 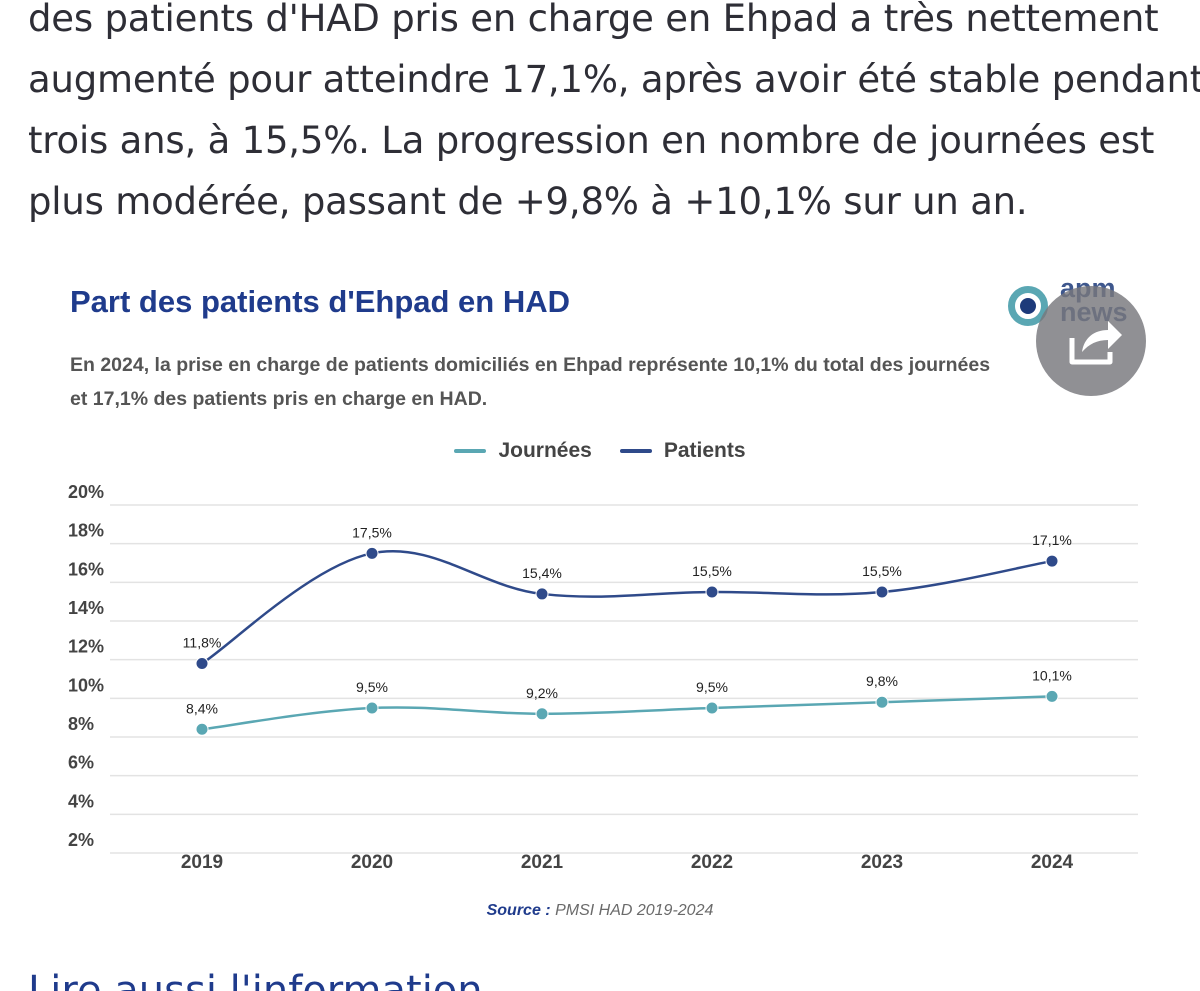 I want to click on y-tick-label: 12%, so click(x=86, y=647).